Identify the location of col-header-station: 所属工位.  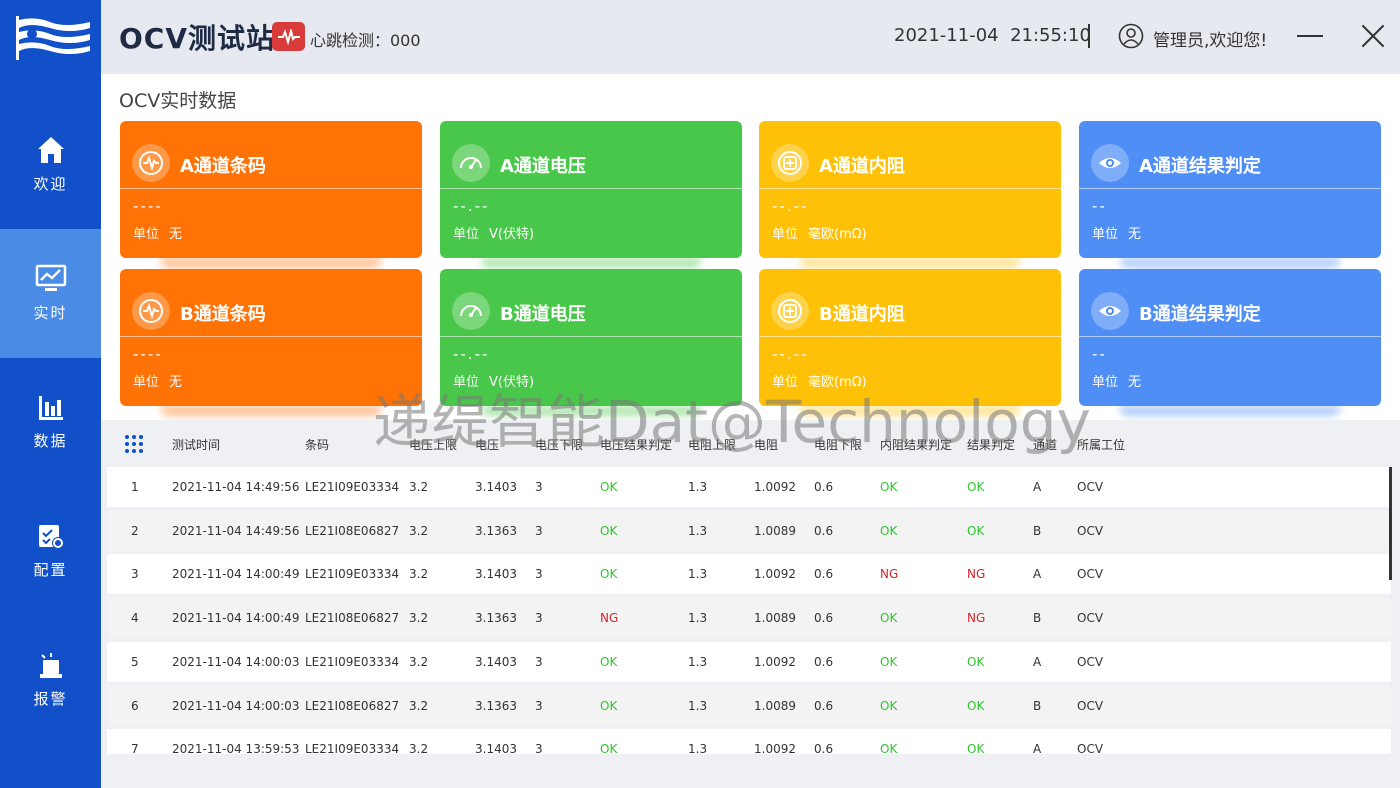
(1101, 445).